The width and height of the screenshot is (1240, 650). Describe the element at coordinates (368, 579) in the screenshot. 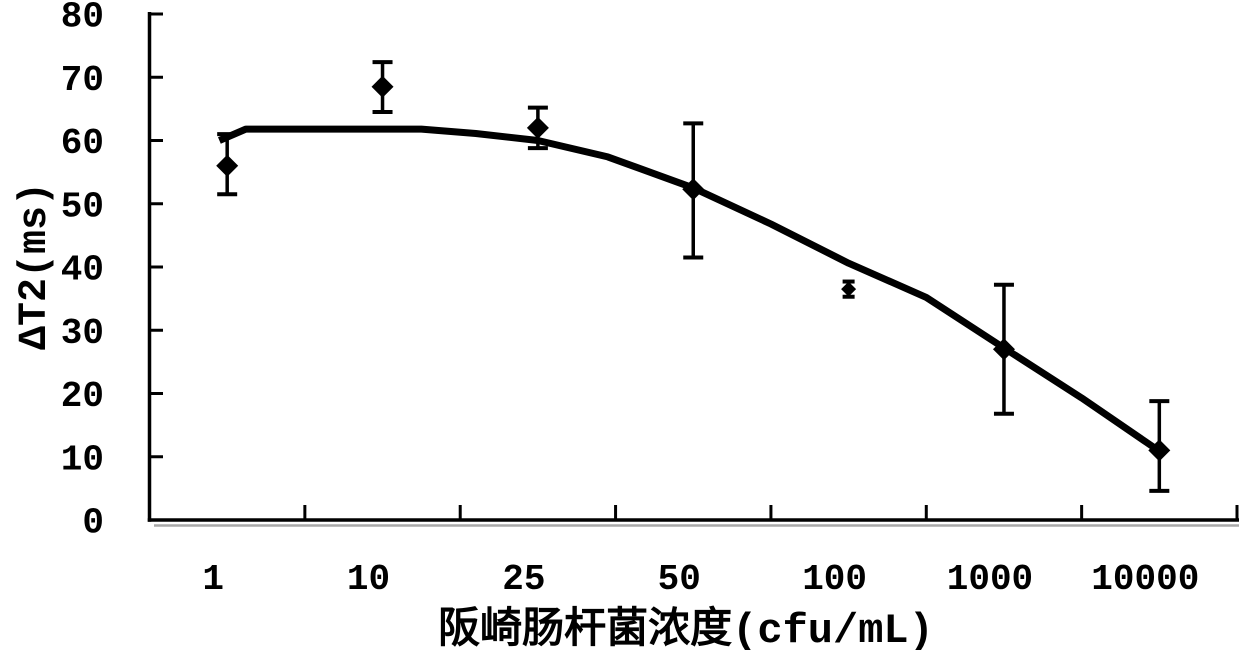

I see `x-tick-label: 10` at that location.